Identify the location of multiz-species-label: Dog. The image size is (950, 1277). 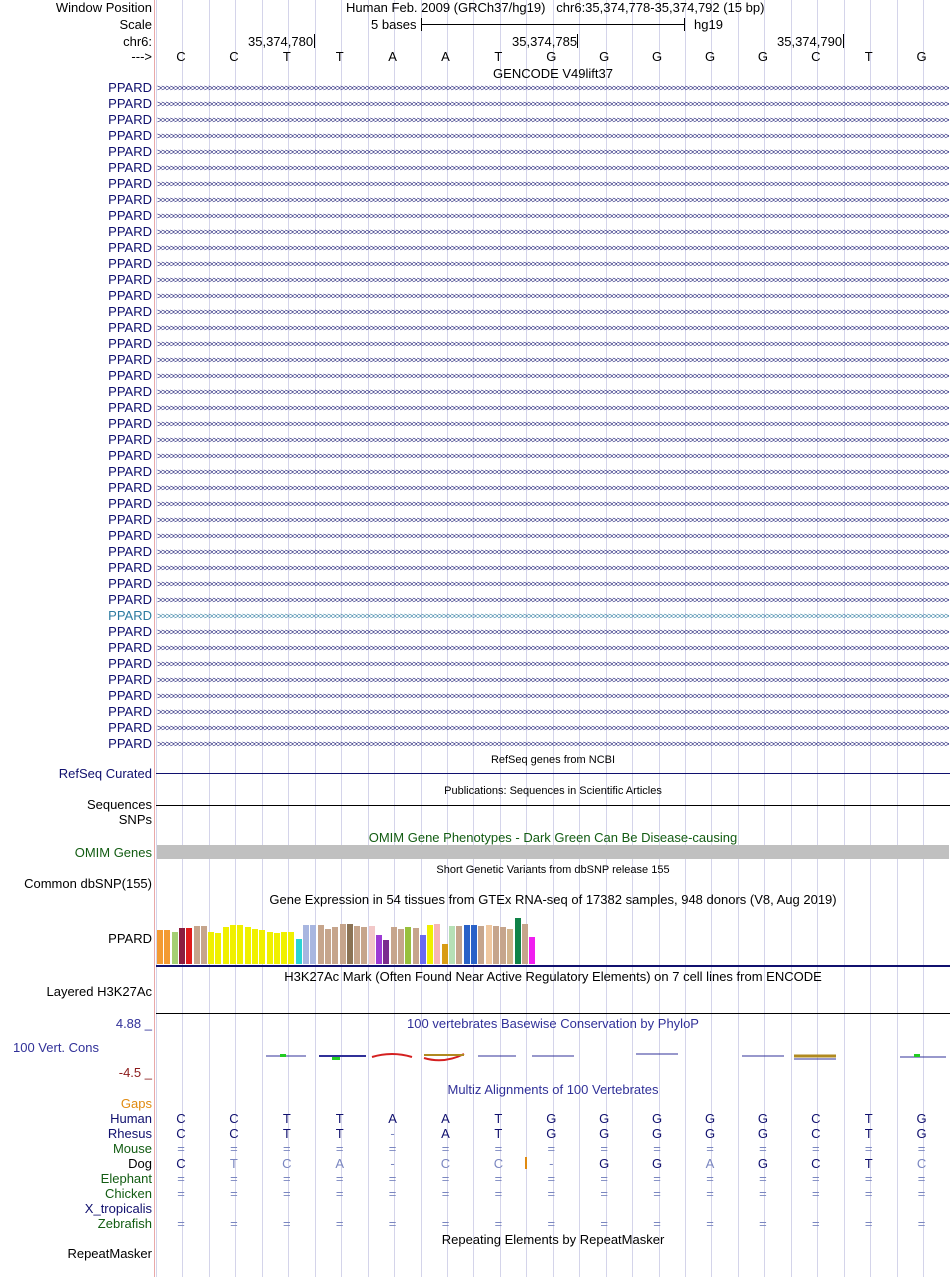
(140, 1163).